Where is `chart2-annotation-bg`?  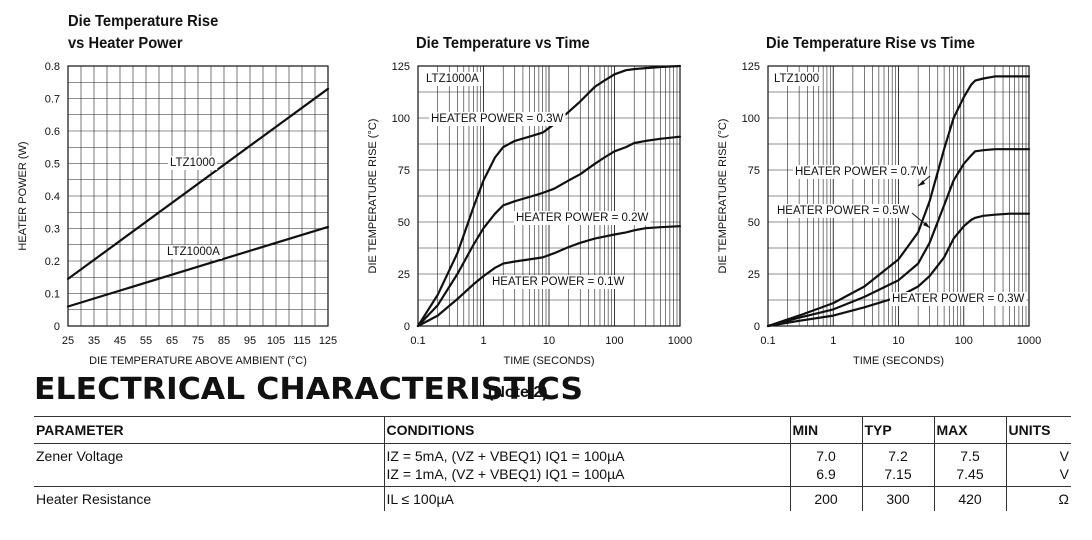
chart2-annotation-bg is located at coordinates (453, 79).